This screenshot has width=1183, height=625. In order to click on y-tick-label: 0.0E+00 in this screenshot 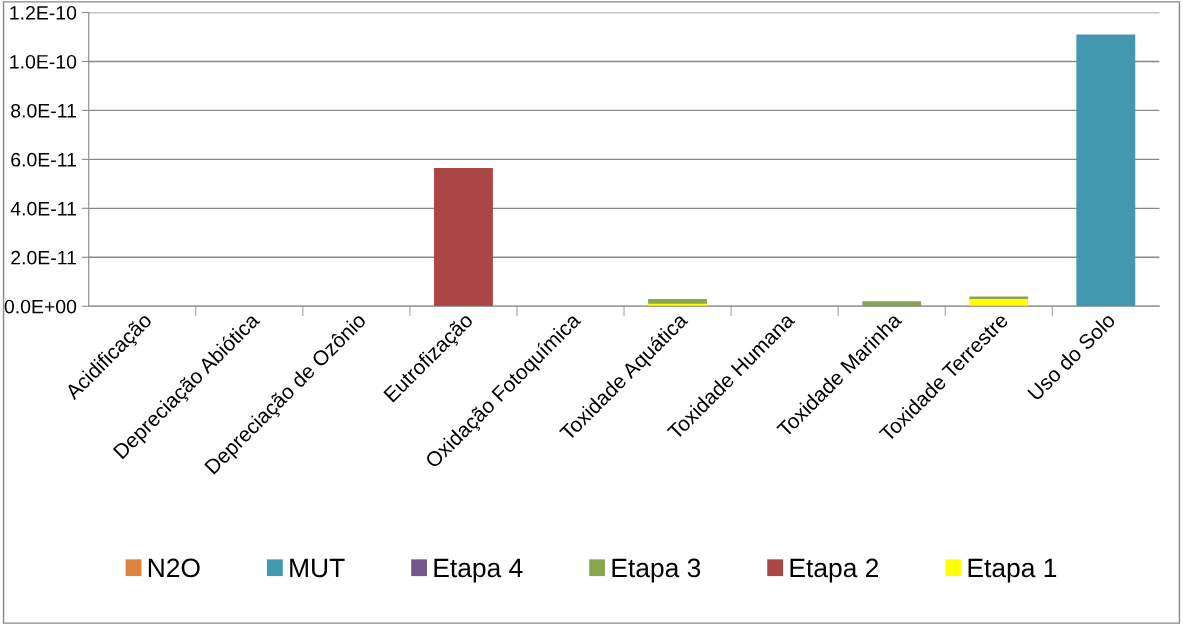, I will do `click(40, 306)`.